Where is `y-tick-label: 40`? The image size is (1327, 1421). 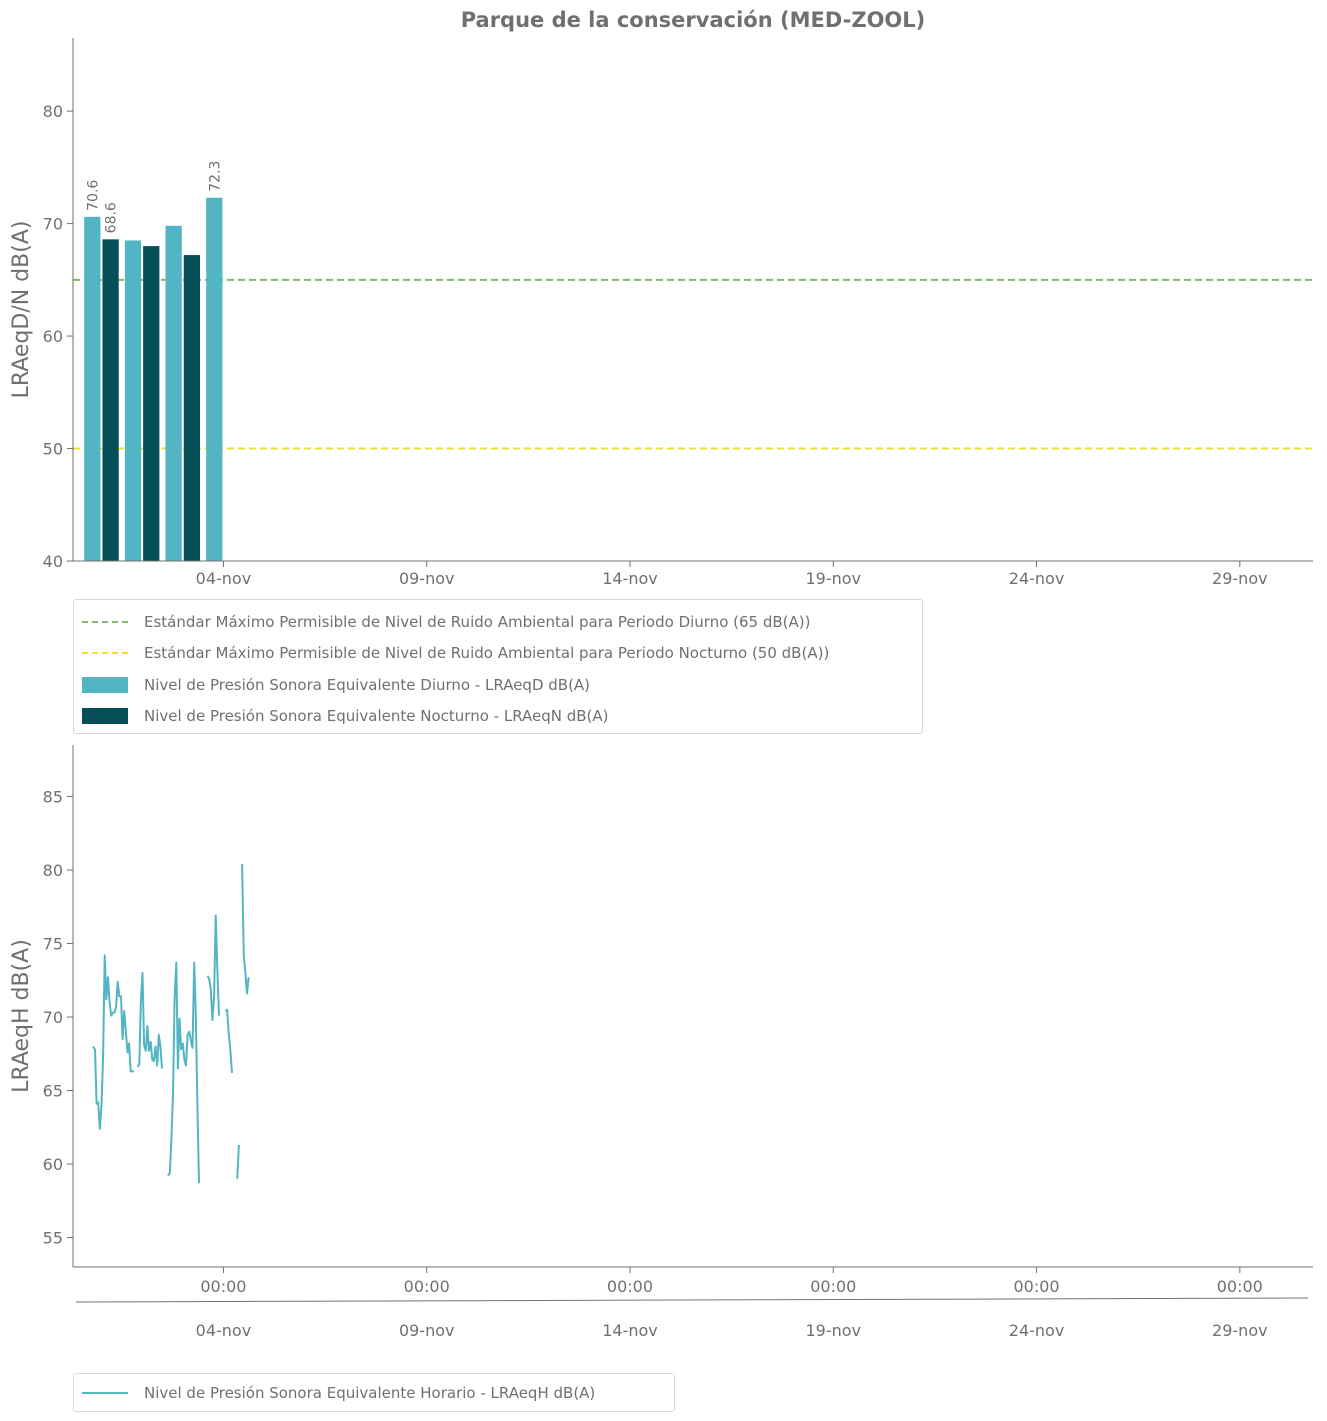
y-tick-label: 40 is located at coordinates (53, 561).